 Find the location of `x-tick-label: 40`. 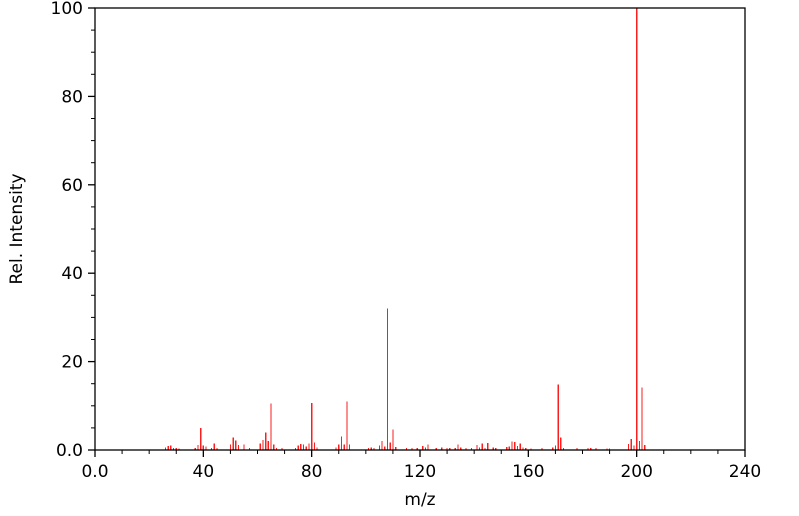

x-tick-label: 40 is located at coordinates (204, 472).